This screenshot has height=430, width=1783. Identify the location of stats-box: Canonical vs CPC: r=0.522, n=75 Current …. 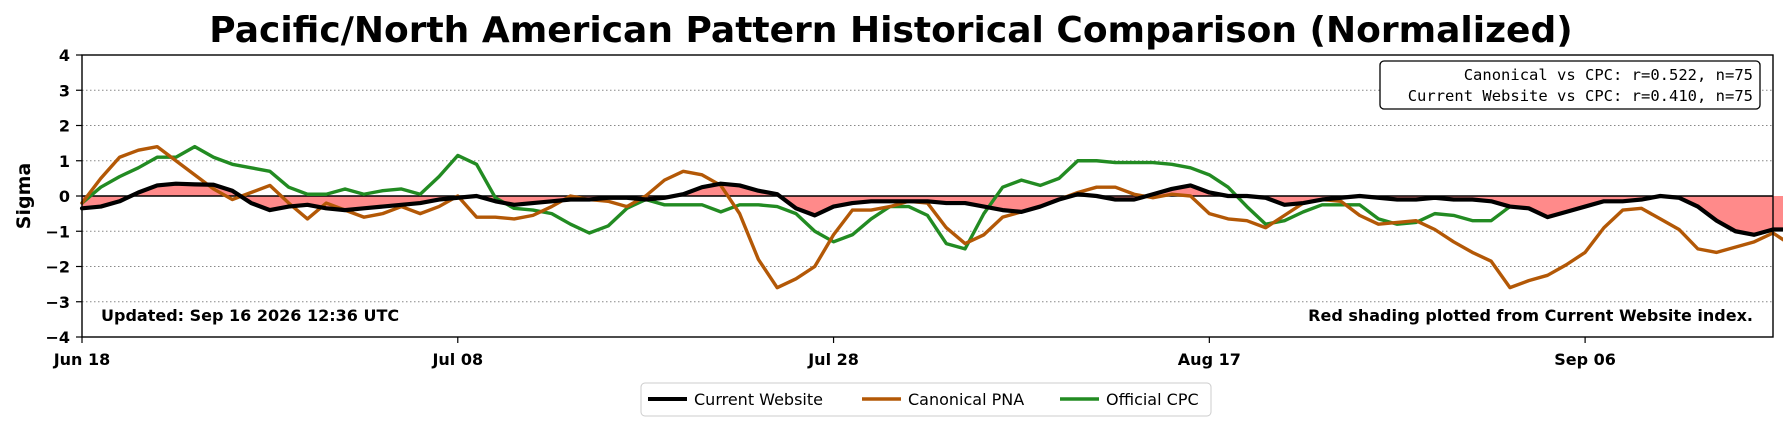
(1570, 85).